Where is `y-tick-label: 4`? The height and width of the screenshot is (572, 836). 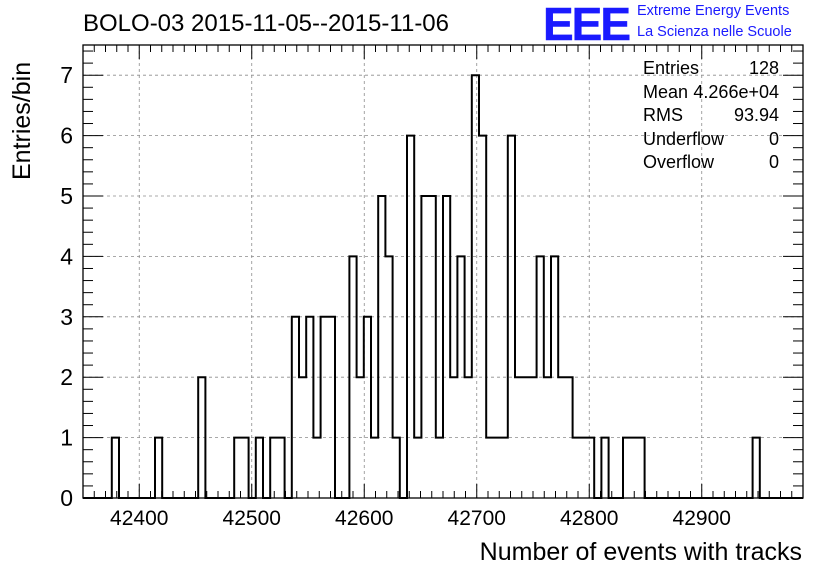 y-tick-label: 4 is located at coordinates (66, 256).